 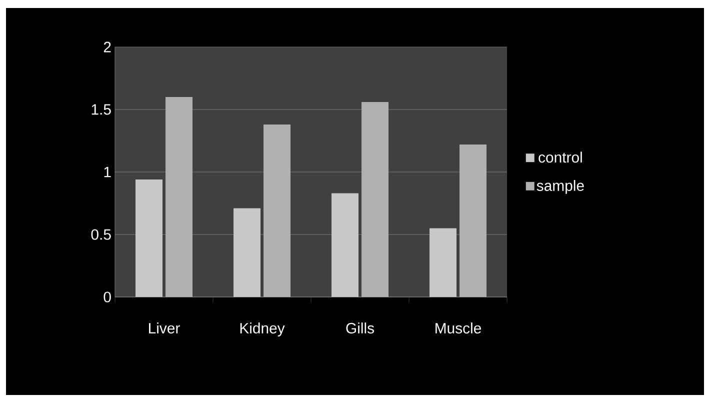 What do you see at coordinates (107, 172) in the screenshot?
I see `y-tick-label: 1` at bounding box center [107, 172].